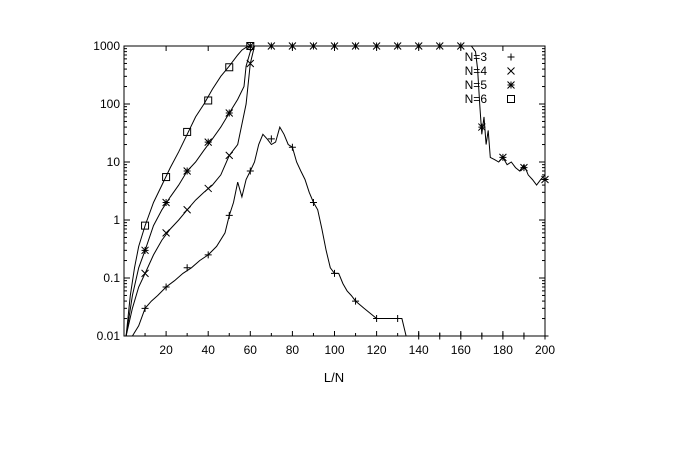 The width and height of the screenshot is (700, 450). What do you see at coordinates (476, 71) in the screenshot?
I see `legend-label: N=4` at bounding box center [476, 71].